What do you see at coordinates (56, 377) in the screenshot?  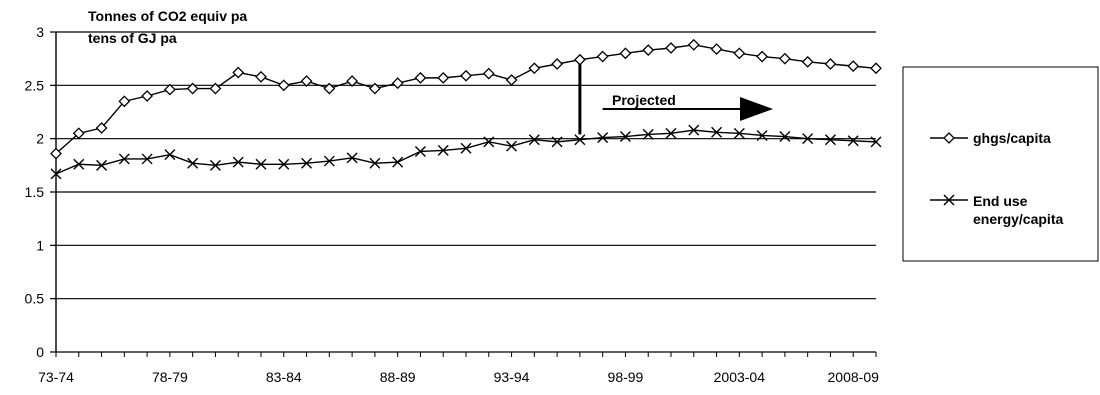 I see `x-tick-label: 73-74` at bounding box center [56, 377].